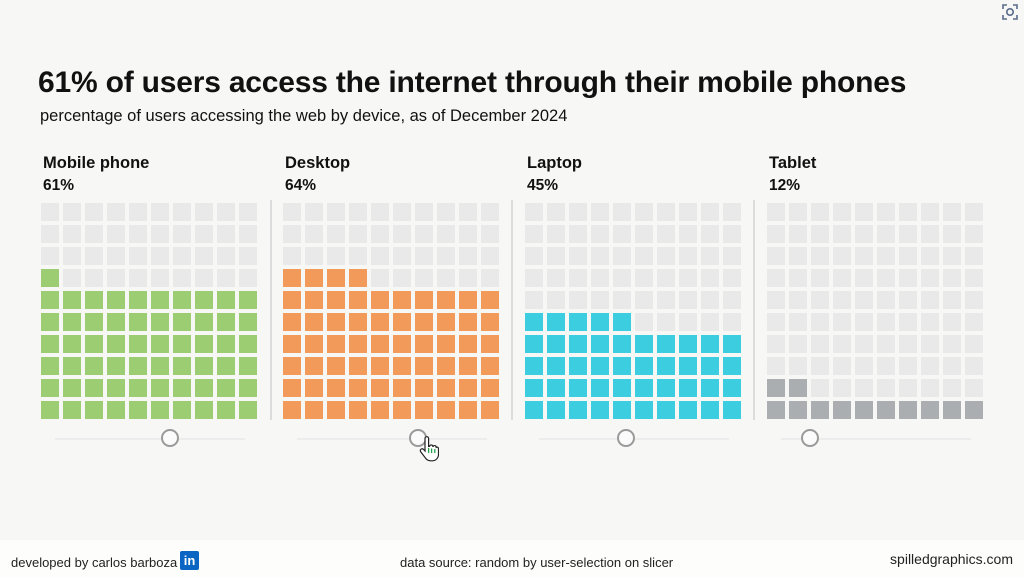 Image resolution: width=1024 pixels, height=577 pixels. Describe the element at coordinates (882, 305) in the screenshot. I see `panel-tablet: Tablet 12%` at that location.